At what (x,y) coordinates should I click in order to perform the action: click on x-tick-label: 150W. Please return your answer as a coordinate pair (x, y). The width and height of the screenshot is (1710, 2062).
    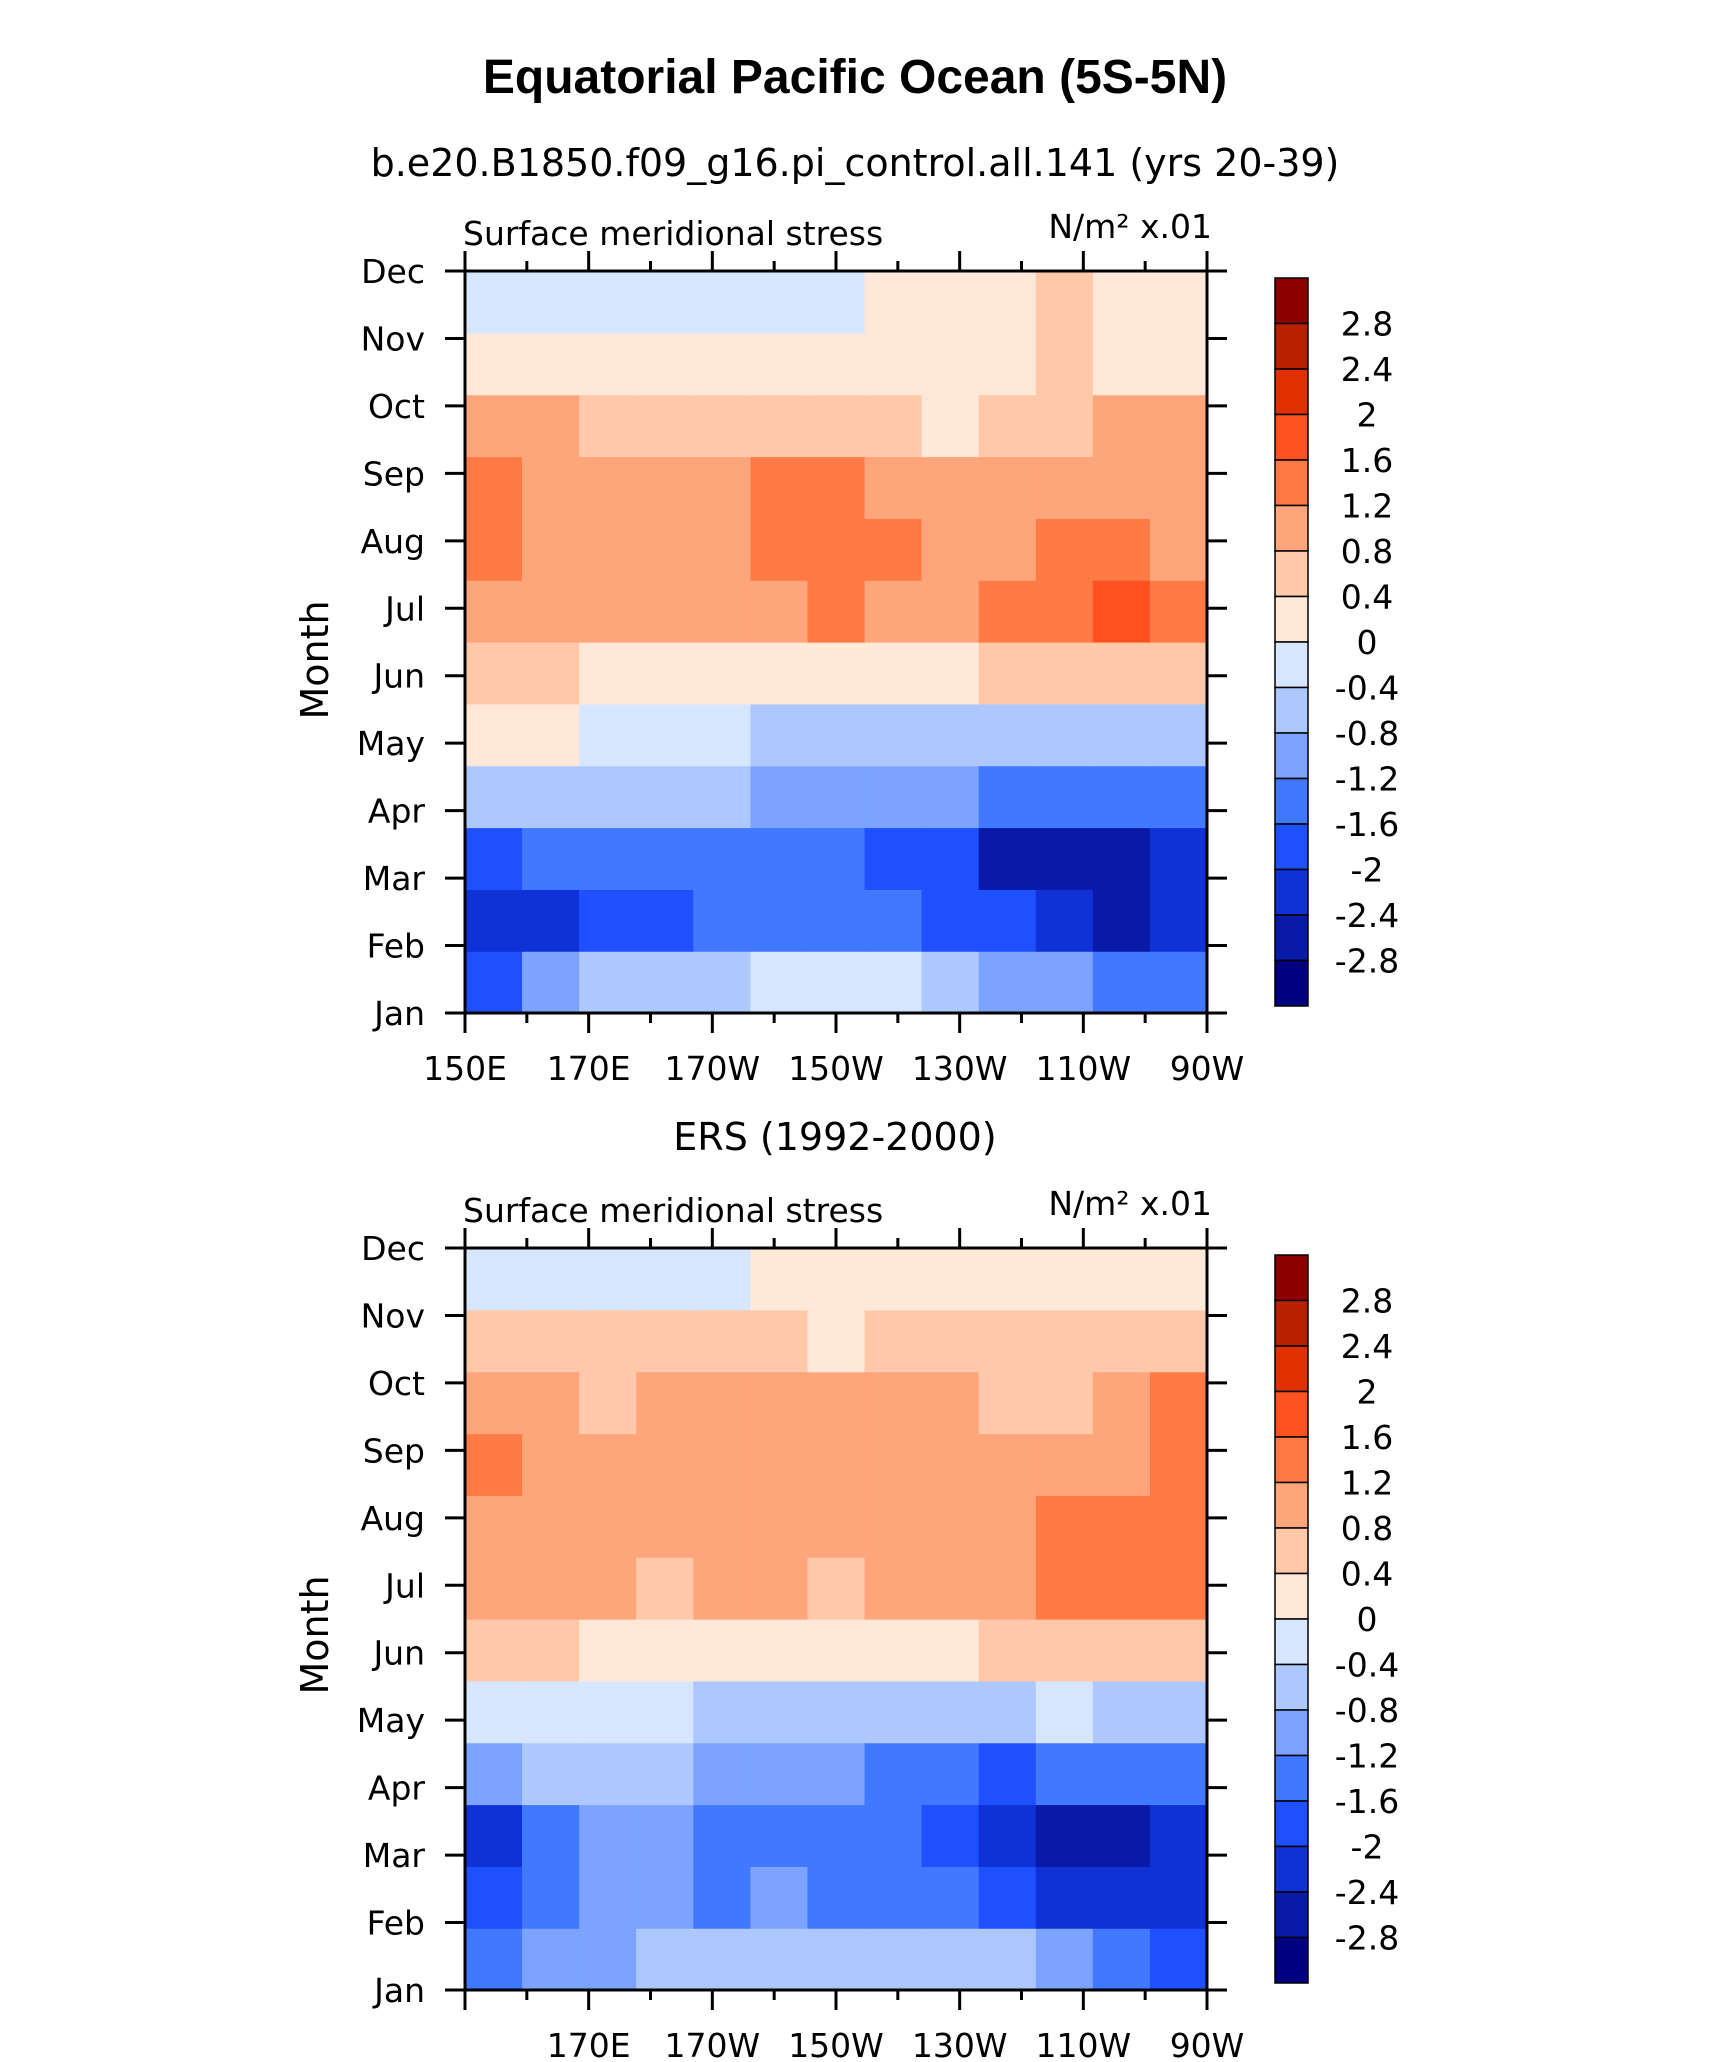
    Looking at the image, I should click on (836, 1068).